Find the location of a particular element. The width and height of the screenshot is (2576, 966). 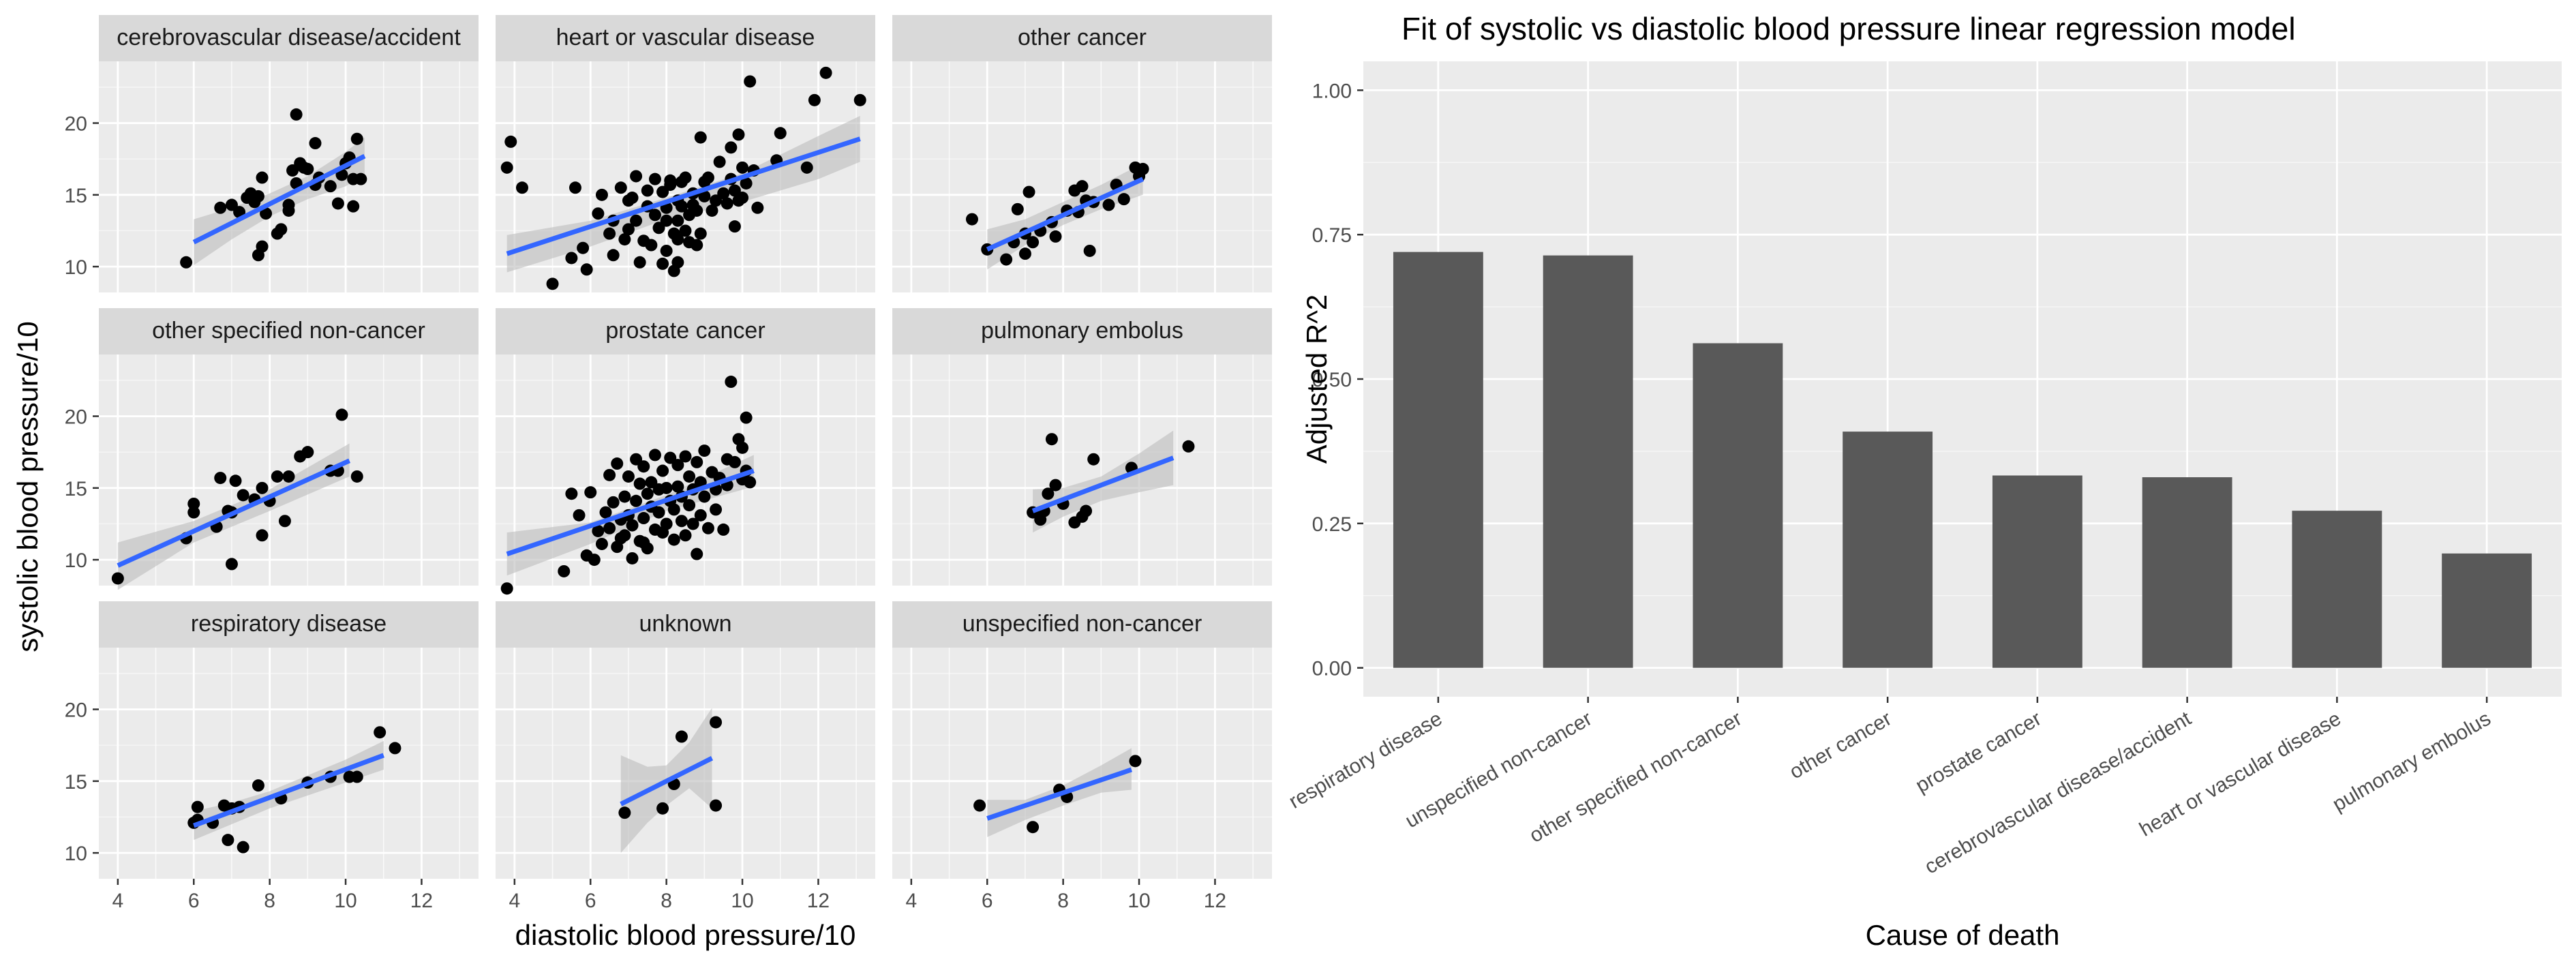

facet-strip-label: unknown is located at coordinates (685, 624).